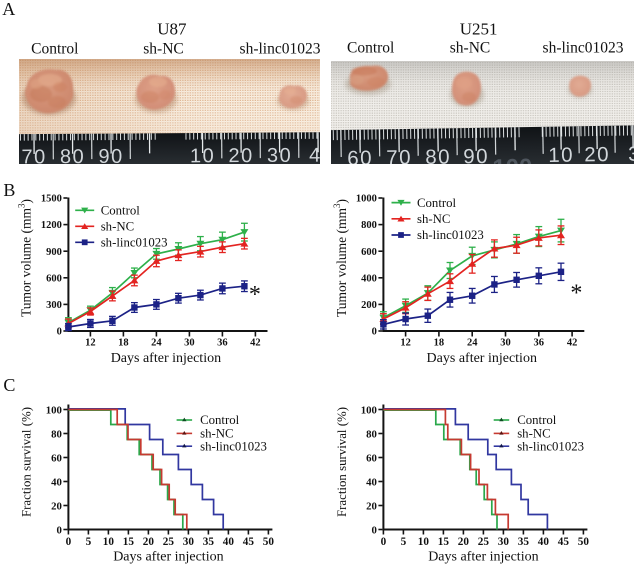 The image size is (634, 568). I want to click on svg-text: C, so click(9, 385).